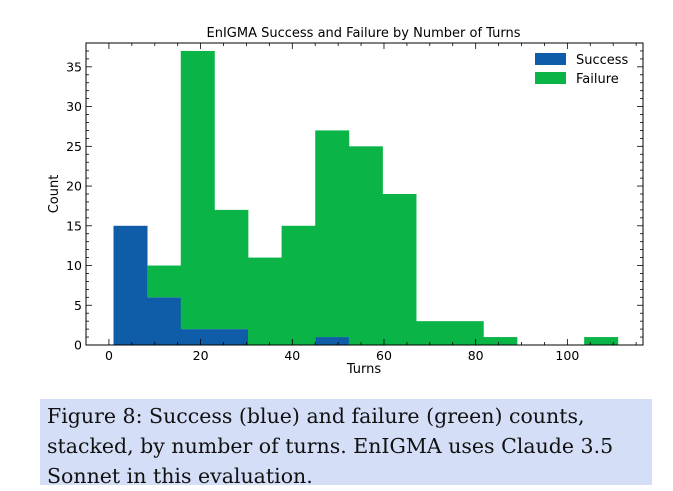  I want to click on y-tick-label: 35, so click(74, 66).